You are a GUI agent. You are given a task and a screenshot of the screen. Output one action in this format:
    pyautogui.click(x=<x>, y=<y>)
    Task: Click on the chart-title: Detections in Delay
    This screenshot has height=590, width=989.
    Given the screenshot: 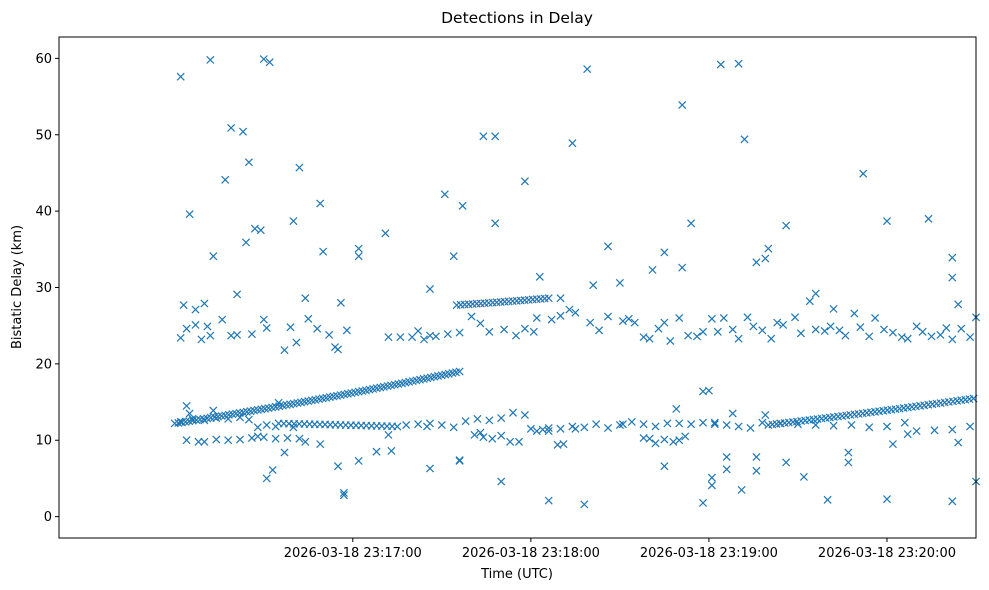 What is the action you would take?
    pyautogui.click(x=517, y=18)
    